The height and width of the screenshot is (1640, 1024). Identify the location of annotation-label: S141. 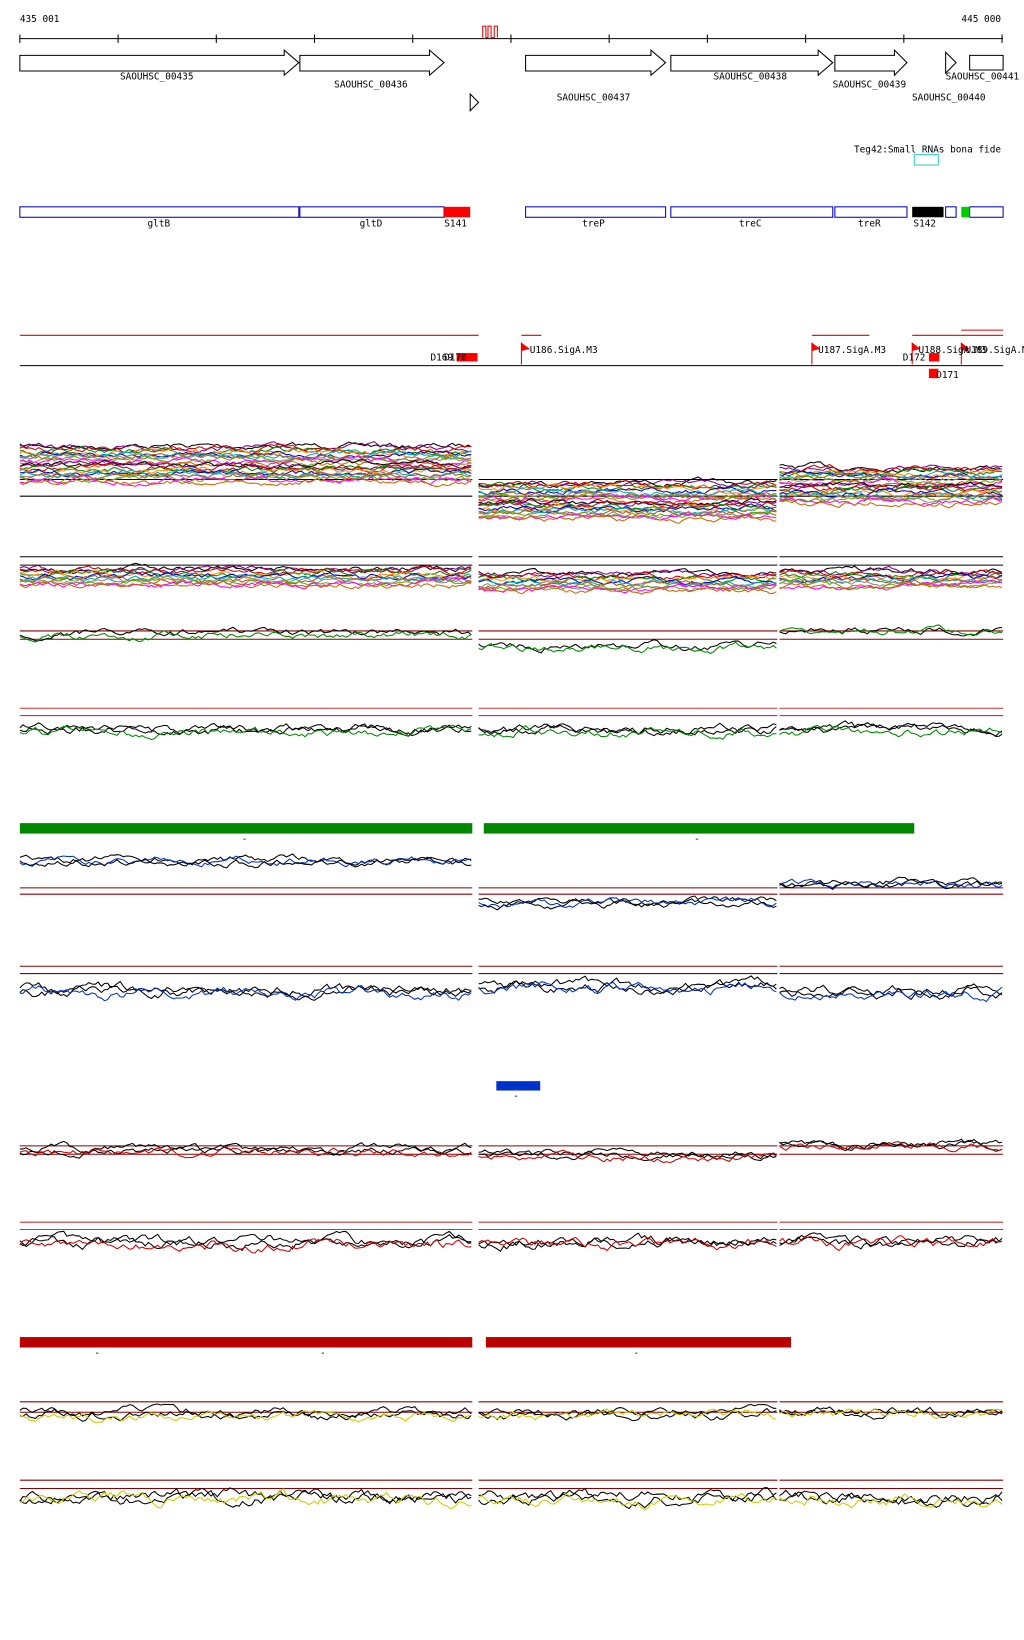
(455, 224).